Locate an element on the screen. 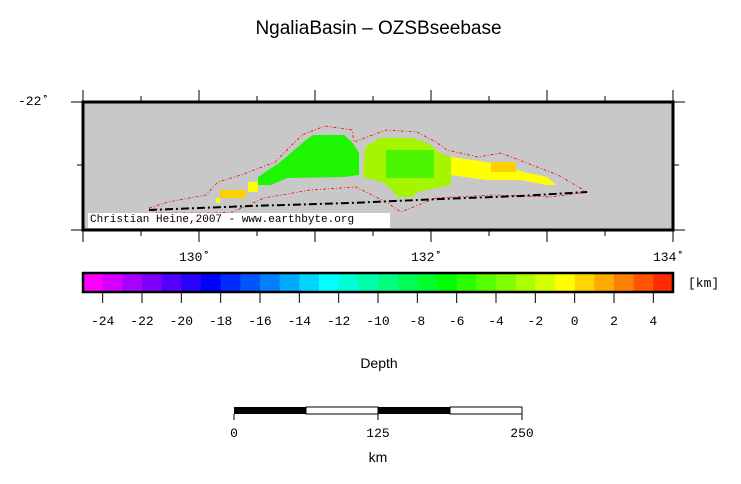 The image size is (741, 484). map-title: NgaliaBasin – OZSBseebase is located at coordinates (378, 28).